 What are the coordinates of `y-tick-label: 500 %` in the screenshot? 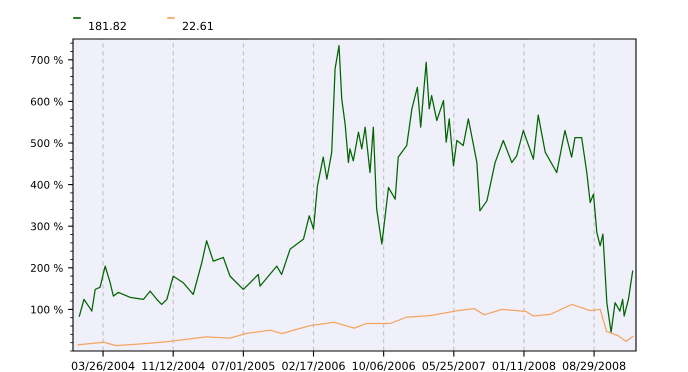 It's located at (46, 143).